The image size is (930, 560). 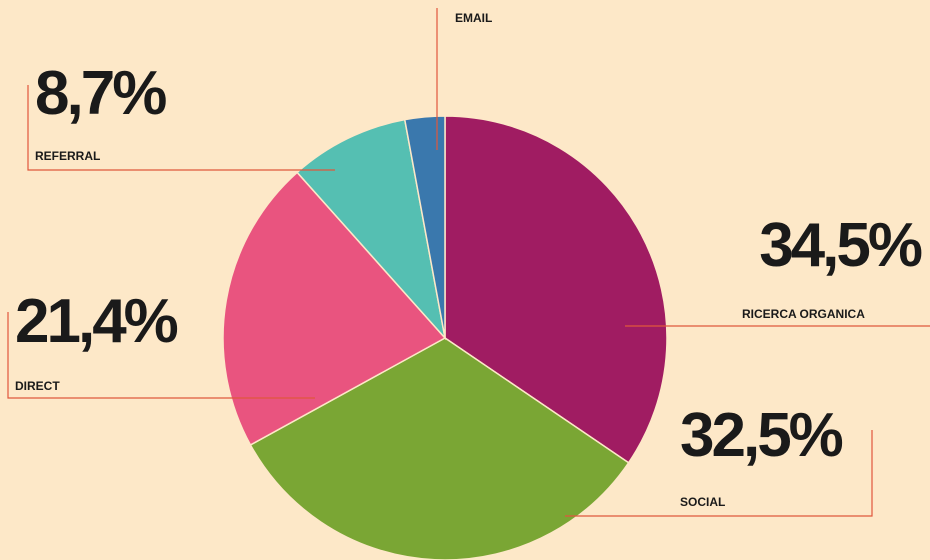 What do you see at coordinates (100, 93) in the screenshot?
I see `value-label: 8,7%` at bounding box center [100, 93].